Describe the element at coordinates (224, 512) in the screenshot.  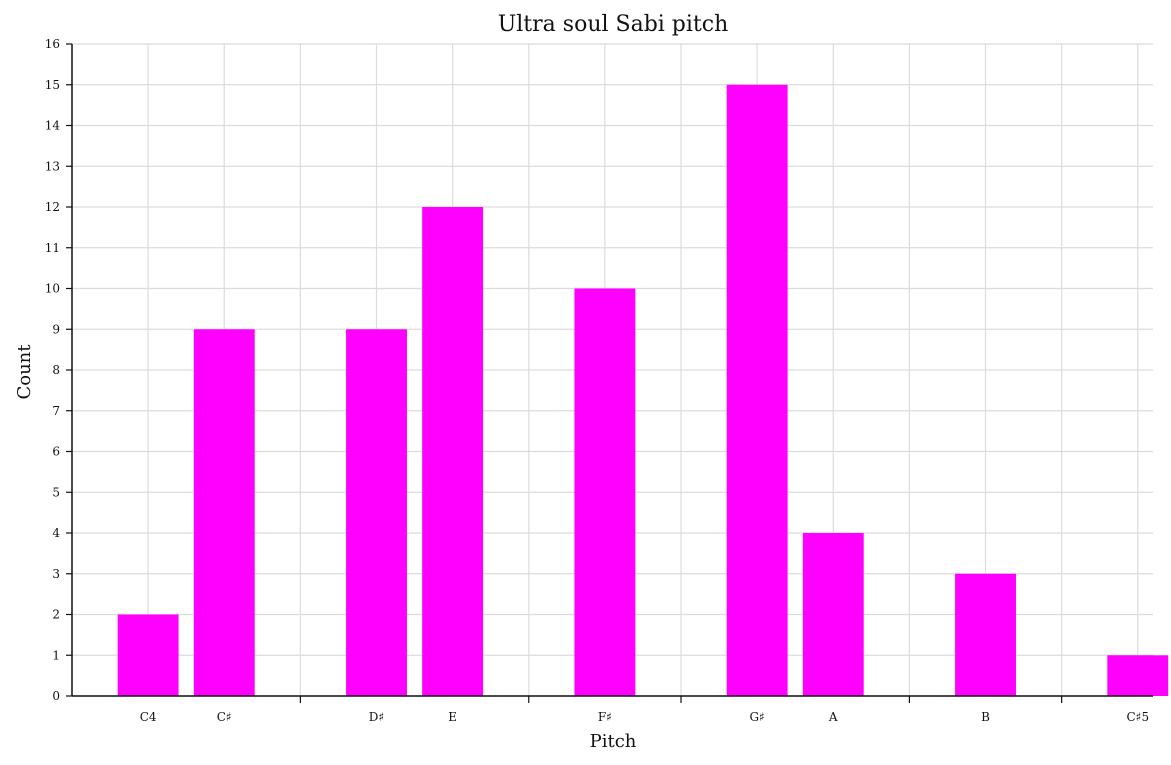
I see `bar-C♯` at that location.